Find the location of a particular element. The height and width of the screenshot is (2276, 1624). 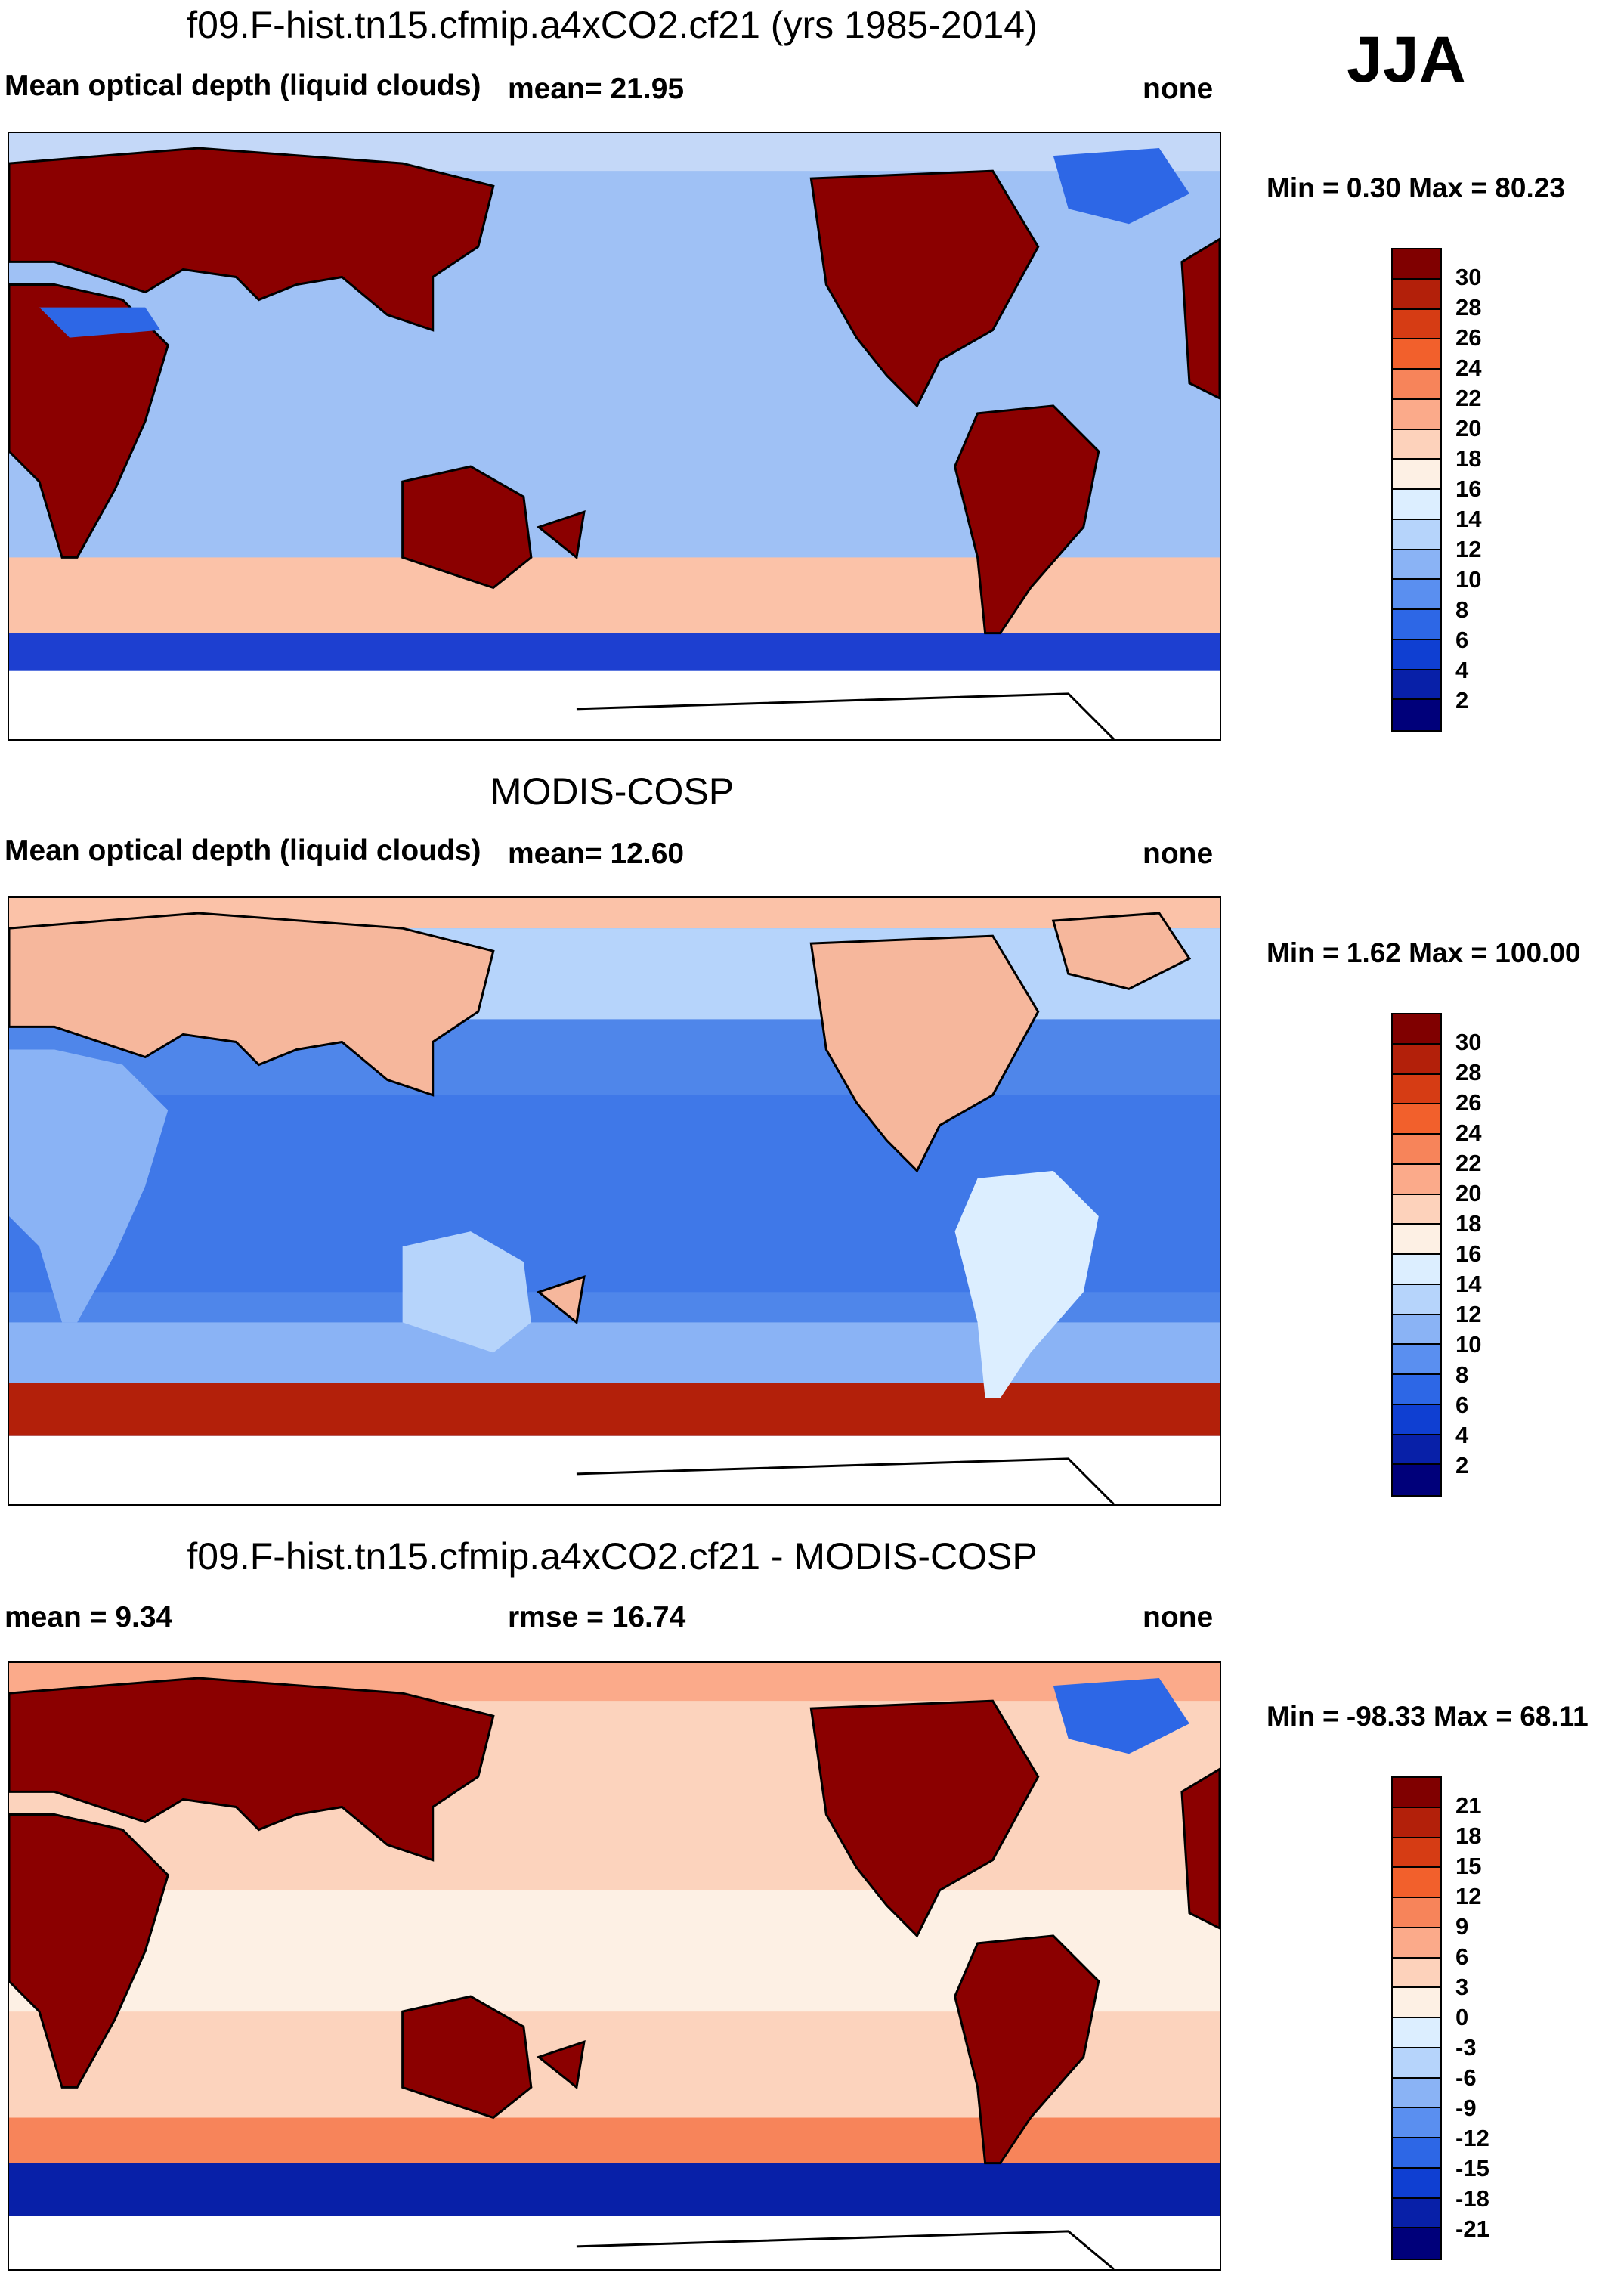

panel-1-africa is located at coordinates (89, 421).